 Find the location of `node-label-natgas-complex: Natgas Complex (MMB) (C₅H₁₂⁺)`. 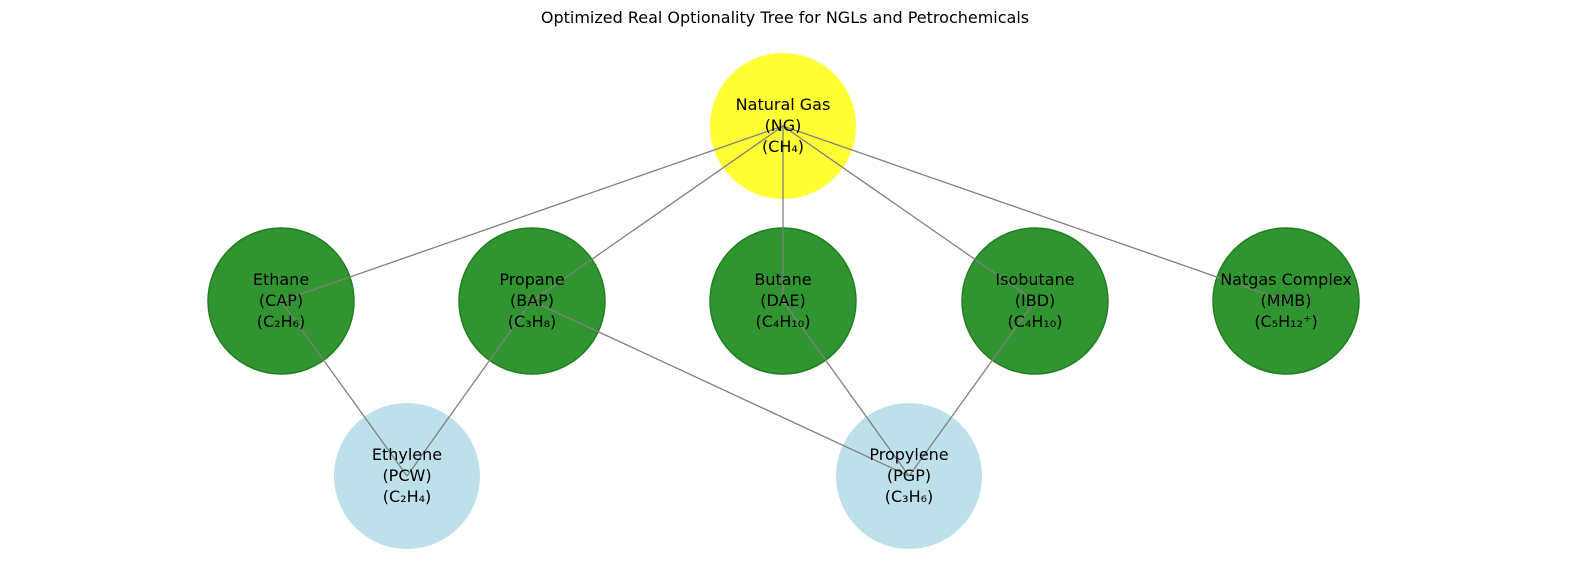

node-label-natgas-complex: Natgas Complex (MMB) (C₅H₁₂⁺) is located at coordinates (1286, 300).